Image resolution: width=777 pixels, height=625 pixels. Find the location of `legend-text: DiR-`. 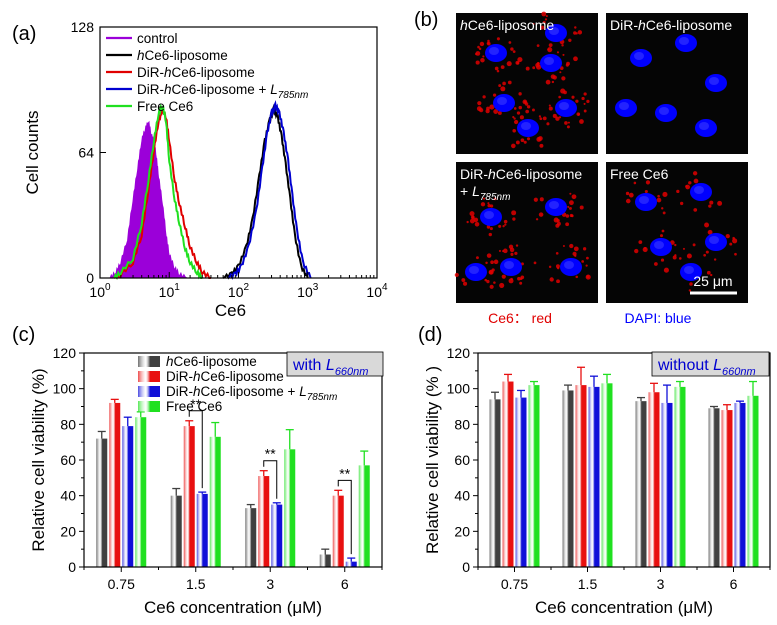

legend-text: DiR- is located at coordinates (179, 391).